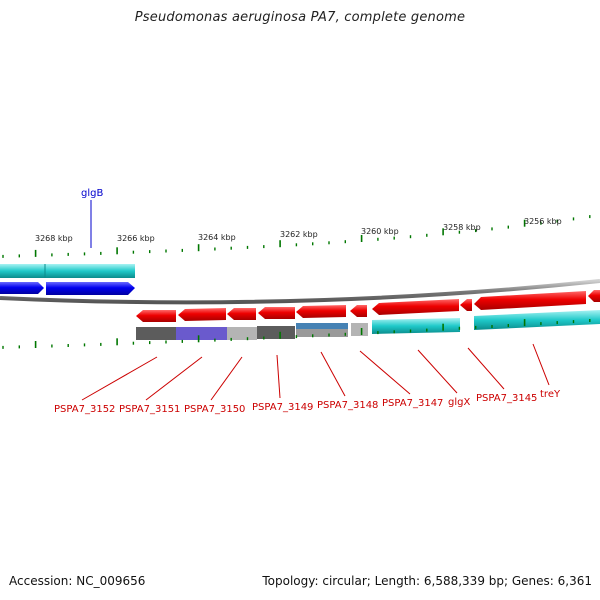  Describe the element at coordinates (459, 402) in the screenshot. I see `gene-label-glgx: glgX` at that location.